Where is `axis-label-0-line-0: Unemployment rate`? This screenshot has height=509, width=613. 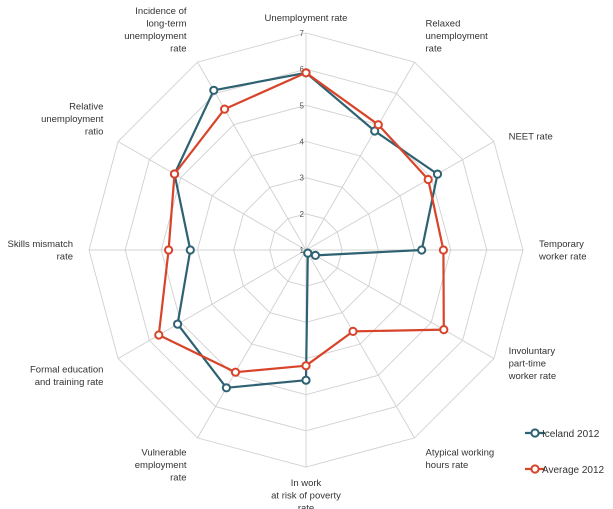 axis-label-0-line-0: Unemployment rate is located at coordinates (306, 18).